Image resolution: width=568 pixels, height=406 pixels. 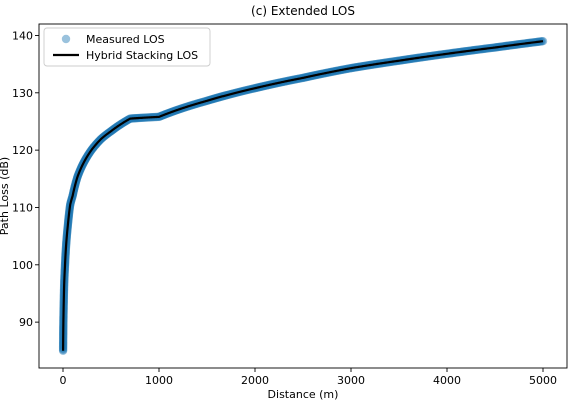 What do you see at coordinates (351, 380) in the screenshot?
I see `x-tick-label: 3000` at bounding box center [351, 380].